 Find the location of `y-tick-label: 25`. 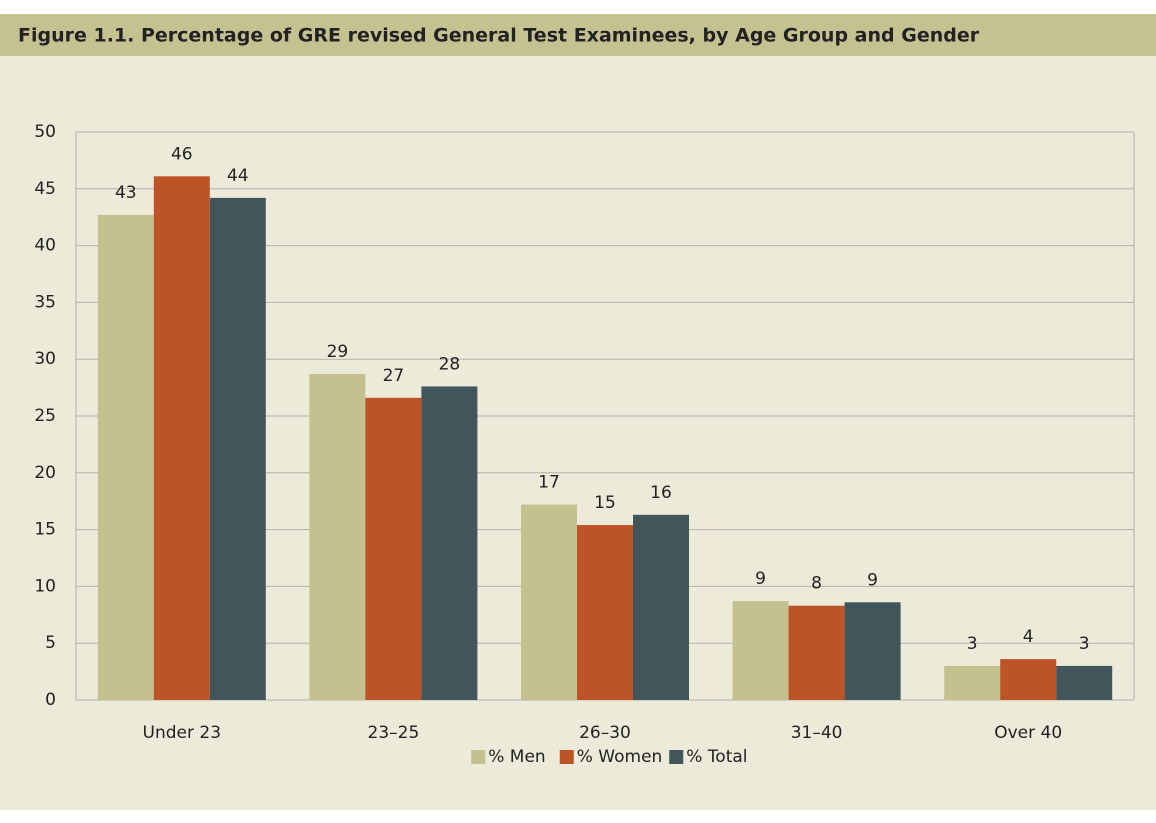

y-tick-label: 25 is located at coordinates (45, 416).